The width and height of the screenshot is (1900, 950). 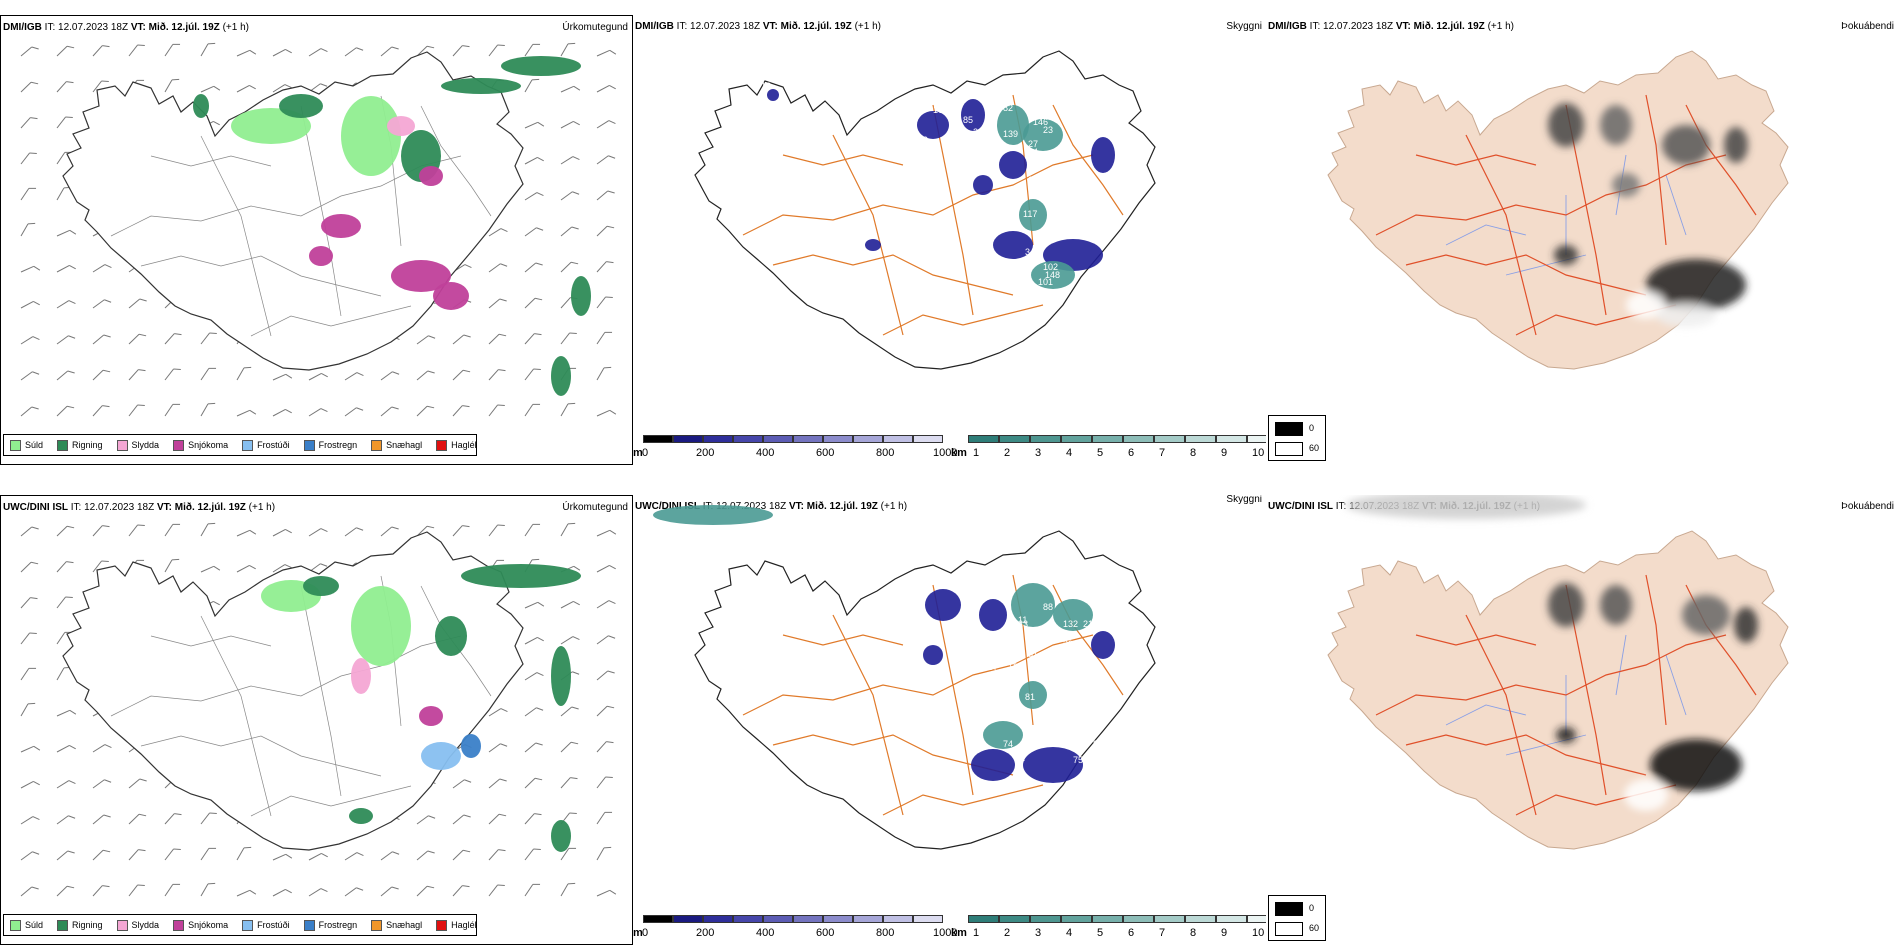 What do you see at coordinates (825, 933) in the screenshot?
I see `colorbar-tick: 600` at bounding box center [825, 933].